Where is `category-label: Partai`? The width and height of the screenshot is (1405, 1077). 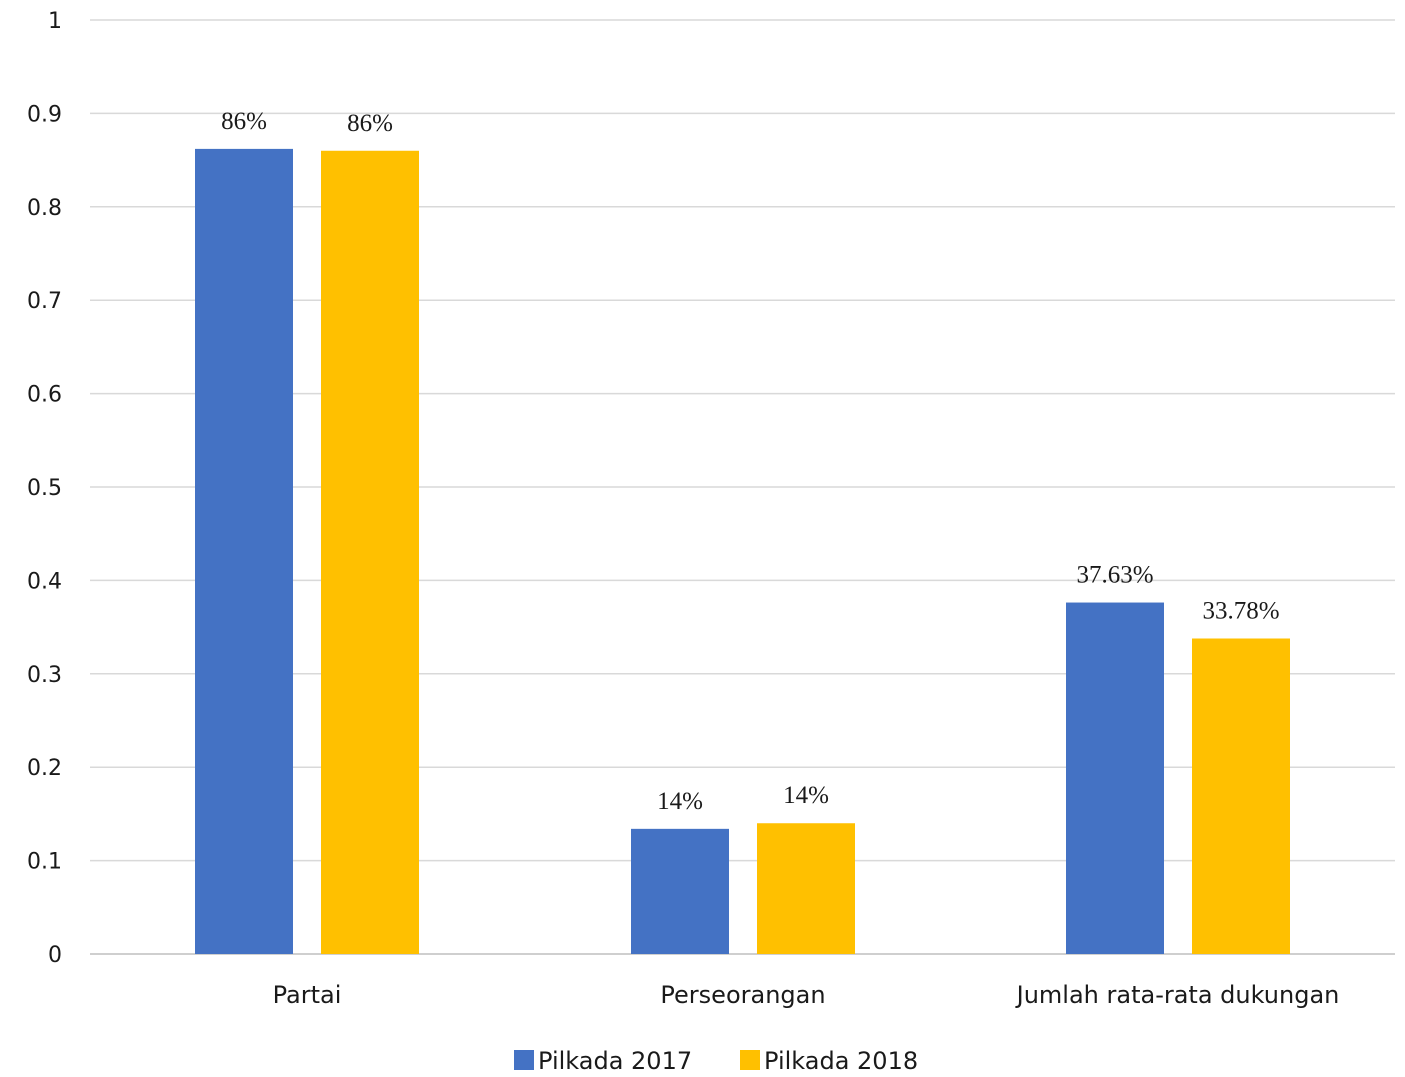
category-label: Partai is located at coordinates (307, 995).